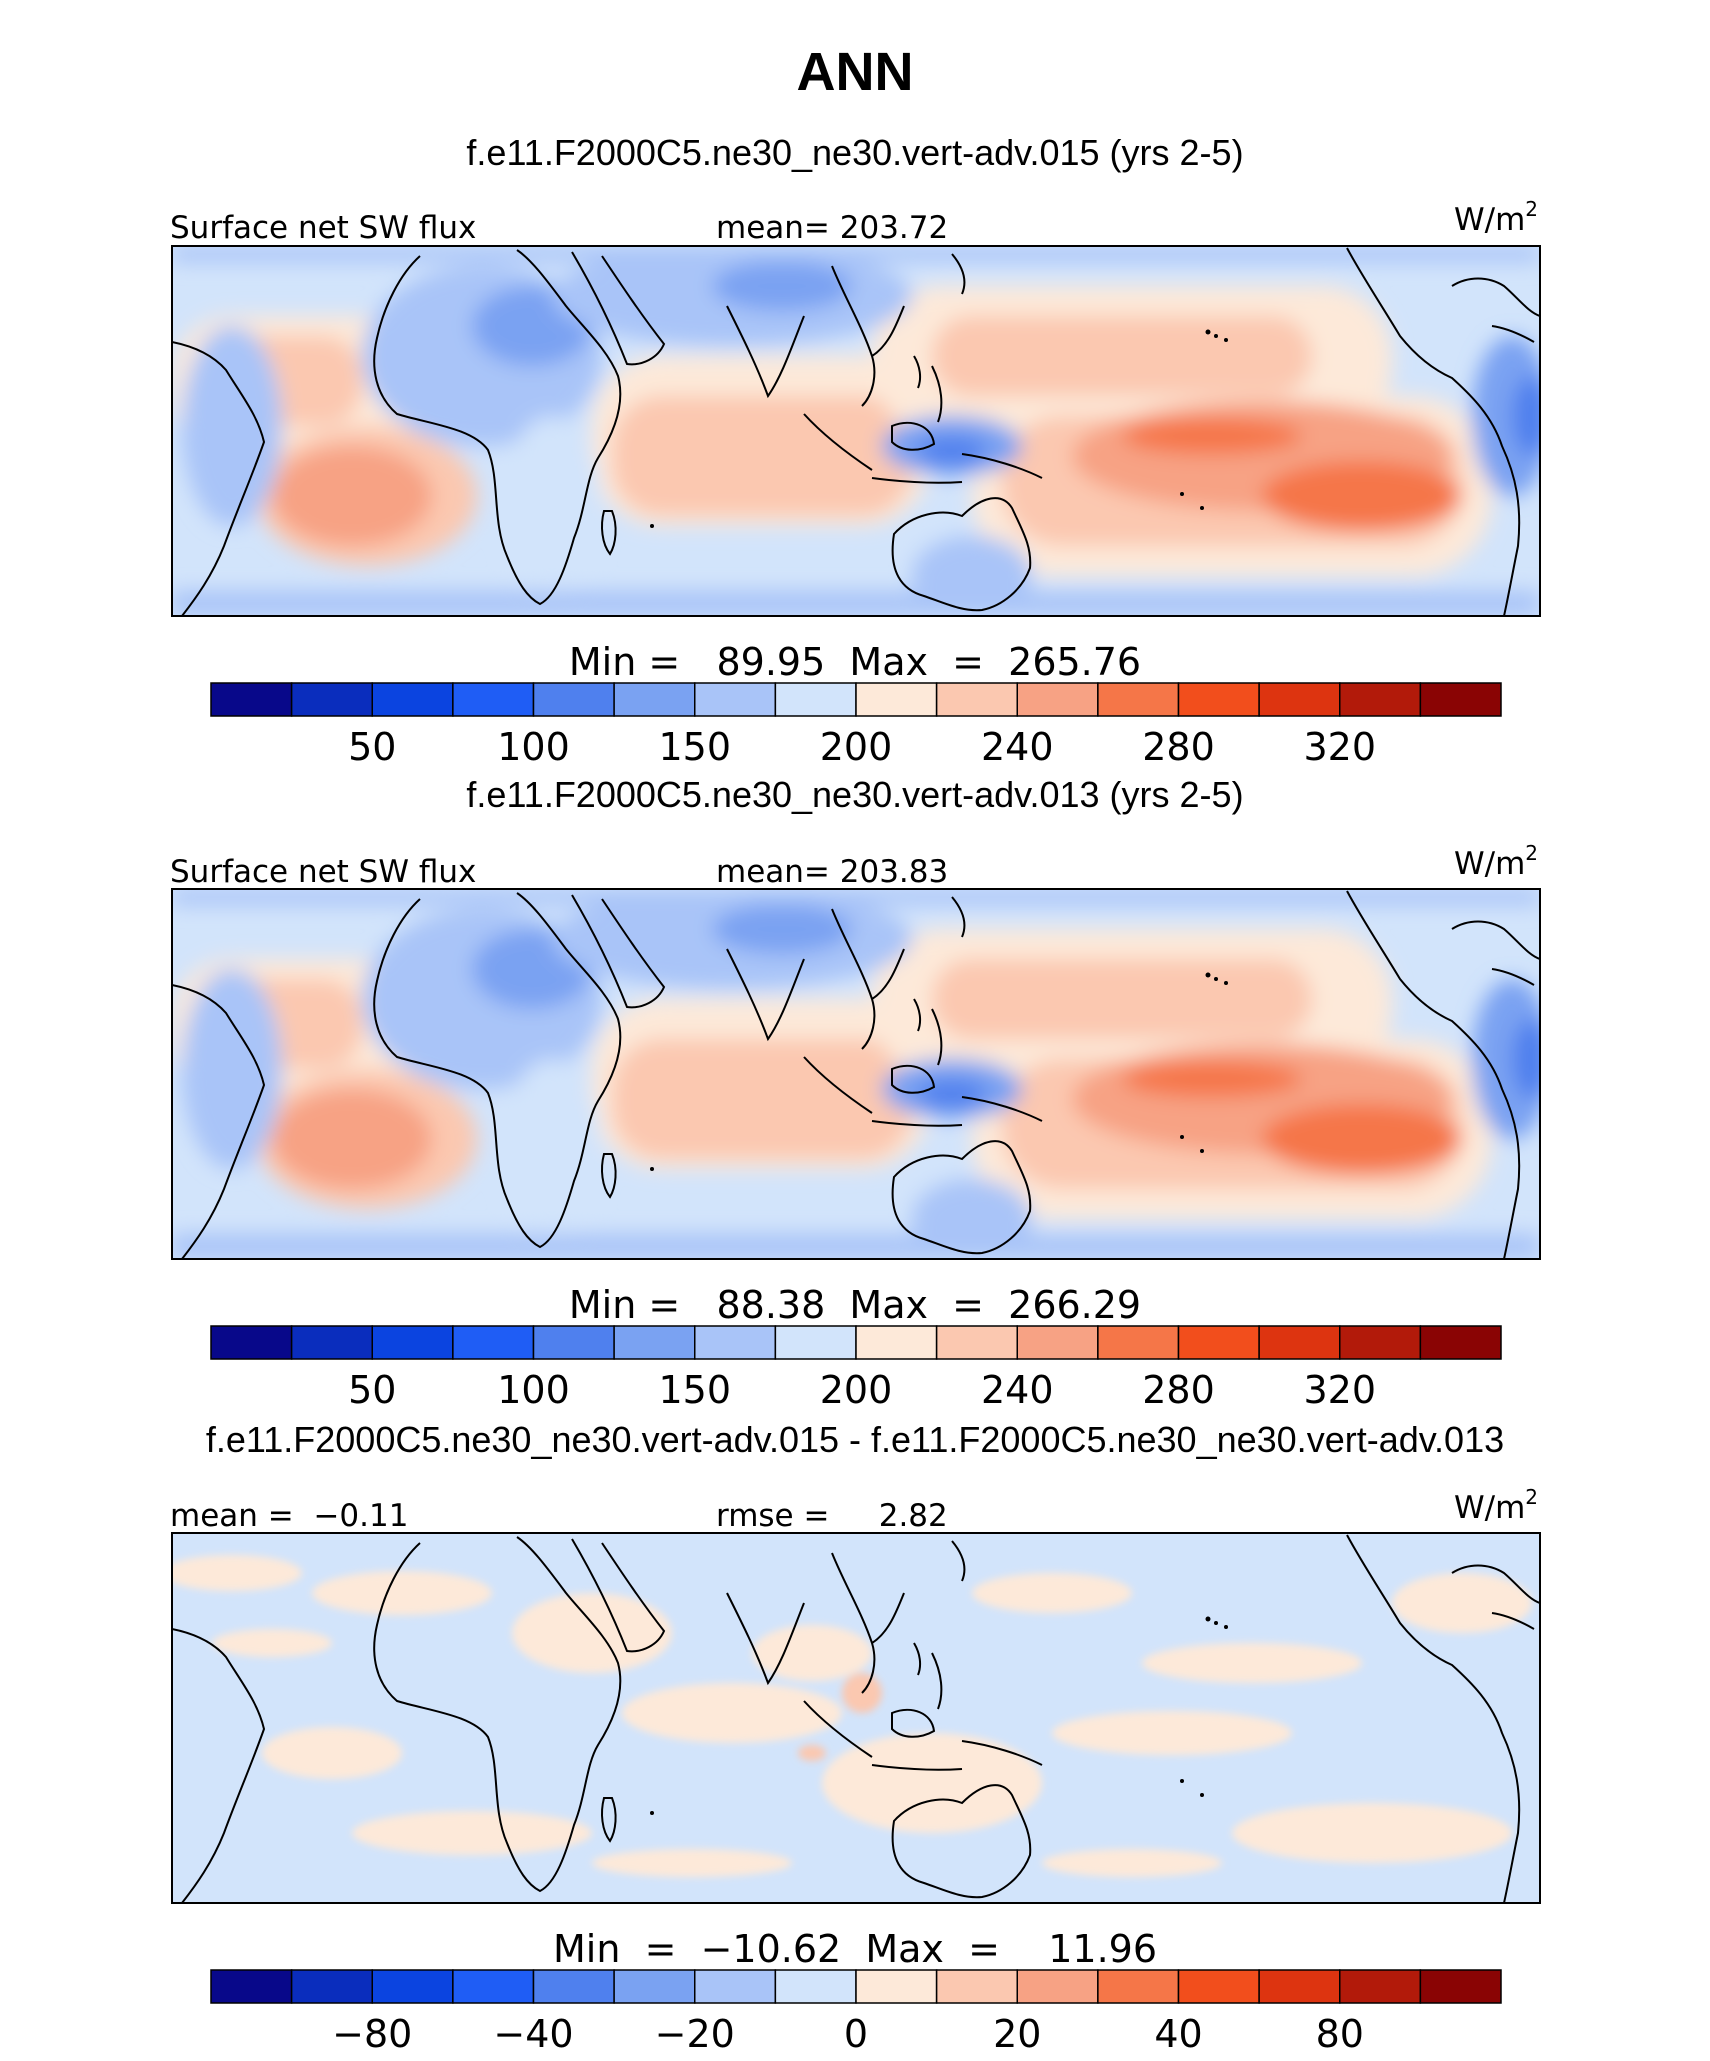 This screenshot has width=1710, height=2061. I want to click on panel-1-min-max: Min = 89.95 Max = 265.76, so click(855, 662).